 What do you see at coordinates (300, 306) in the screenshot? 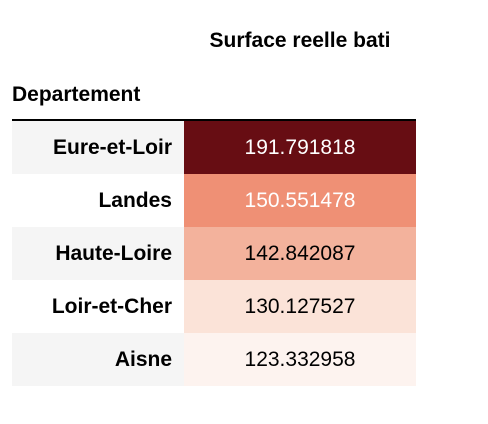
I see `value-cell: 130.127527` at bounding box center [300, 306].